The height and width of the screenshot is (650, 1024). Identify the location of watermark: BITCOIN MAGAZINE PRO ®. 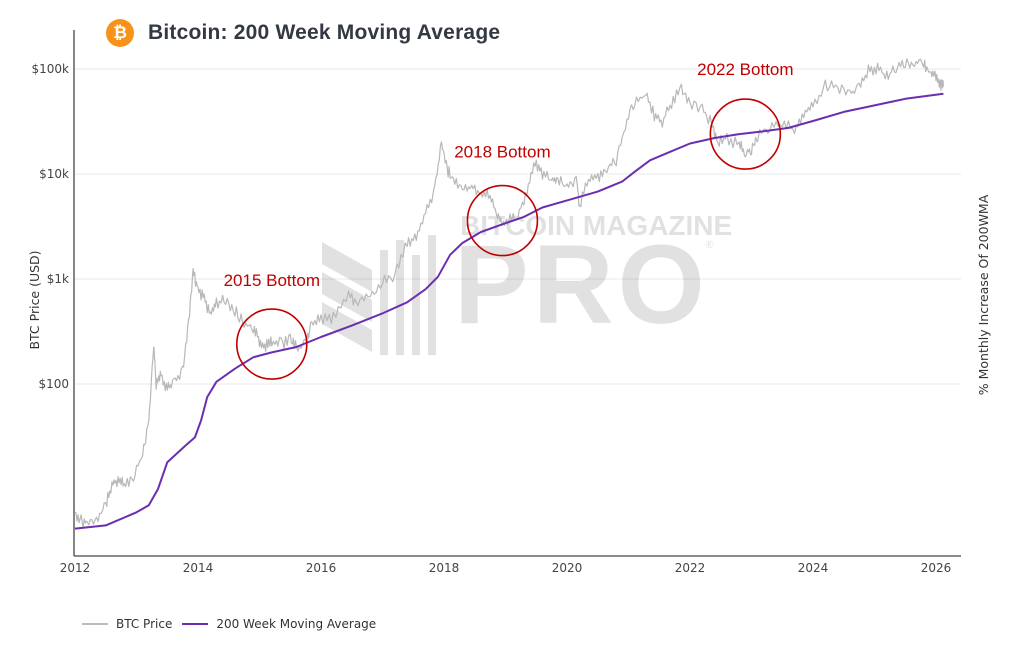
(527, 282).